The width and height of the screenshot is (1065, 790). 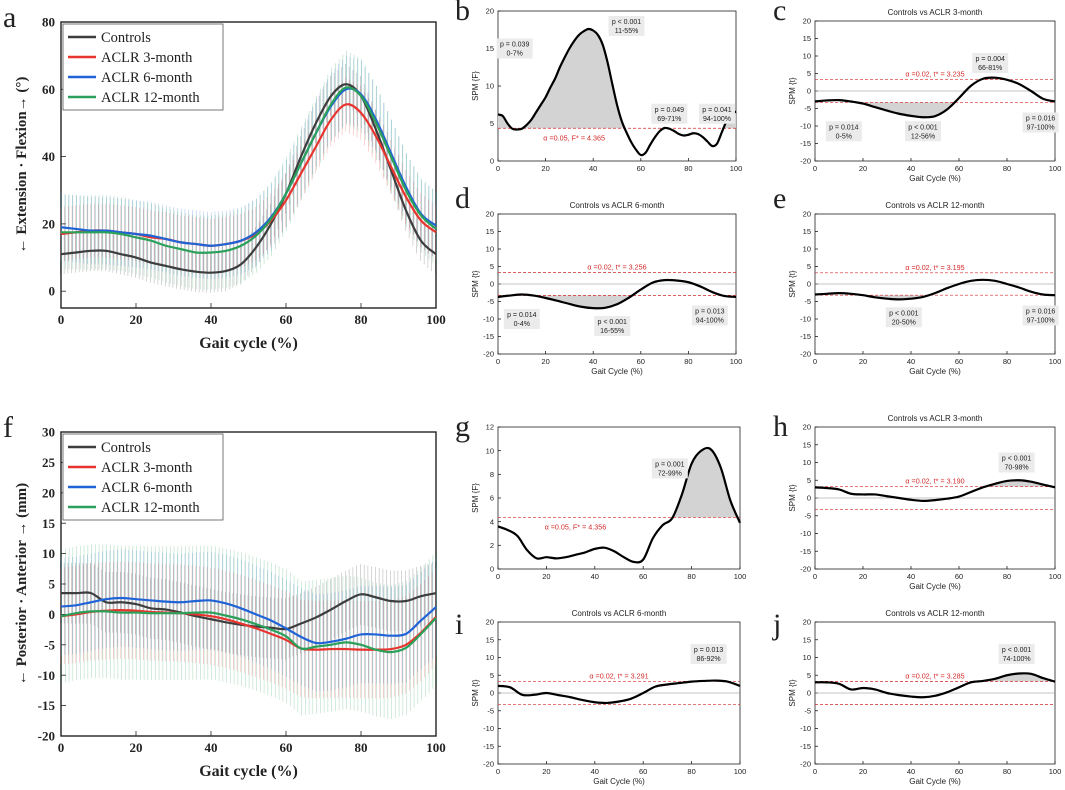 What do you see at coordinates (492, 498) in the screenshot?
I see `panel-g-ytick-label: 6` at bounding box center [492, 498].